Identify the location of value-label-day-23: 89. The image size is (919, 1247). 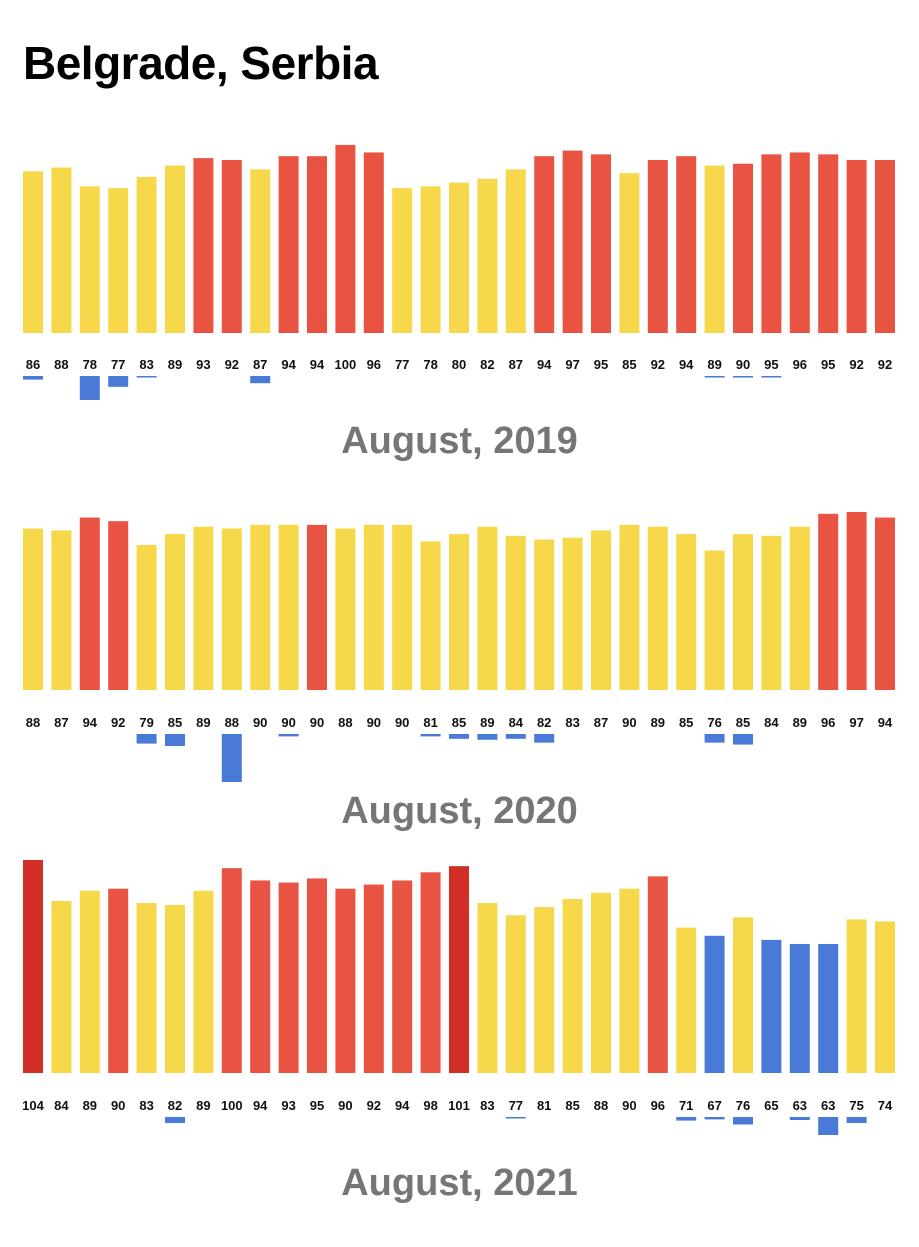
(658, 722).